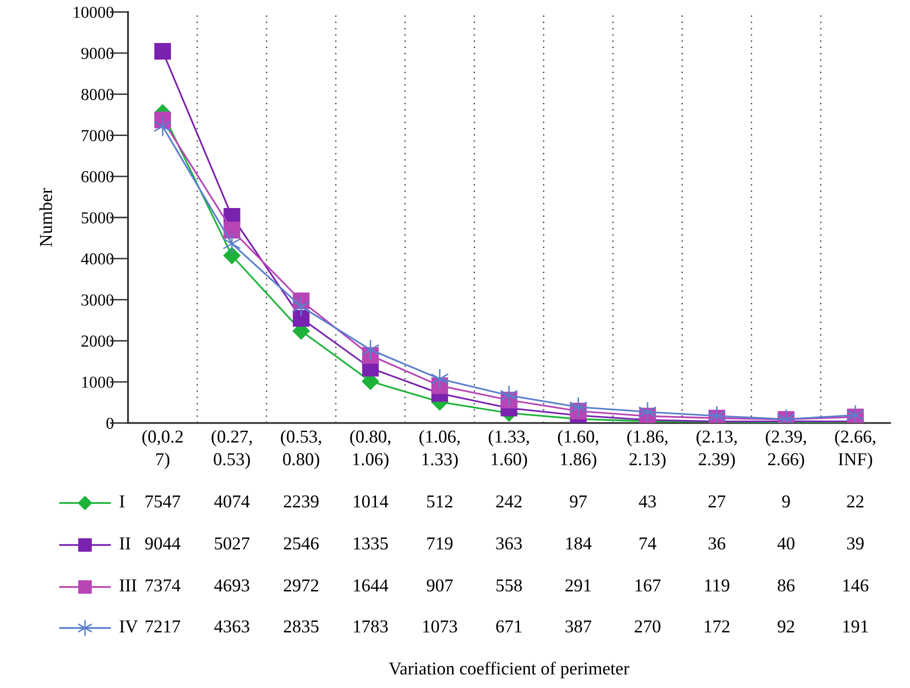  What do you see at coordinates (129, 626) in the screenshot?
I see `legend-label: IV` at bounding box center [129, 626].